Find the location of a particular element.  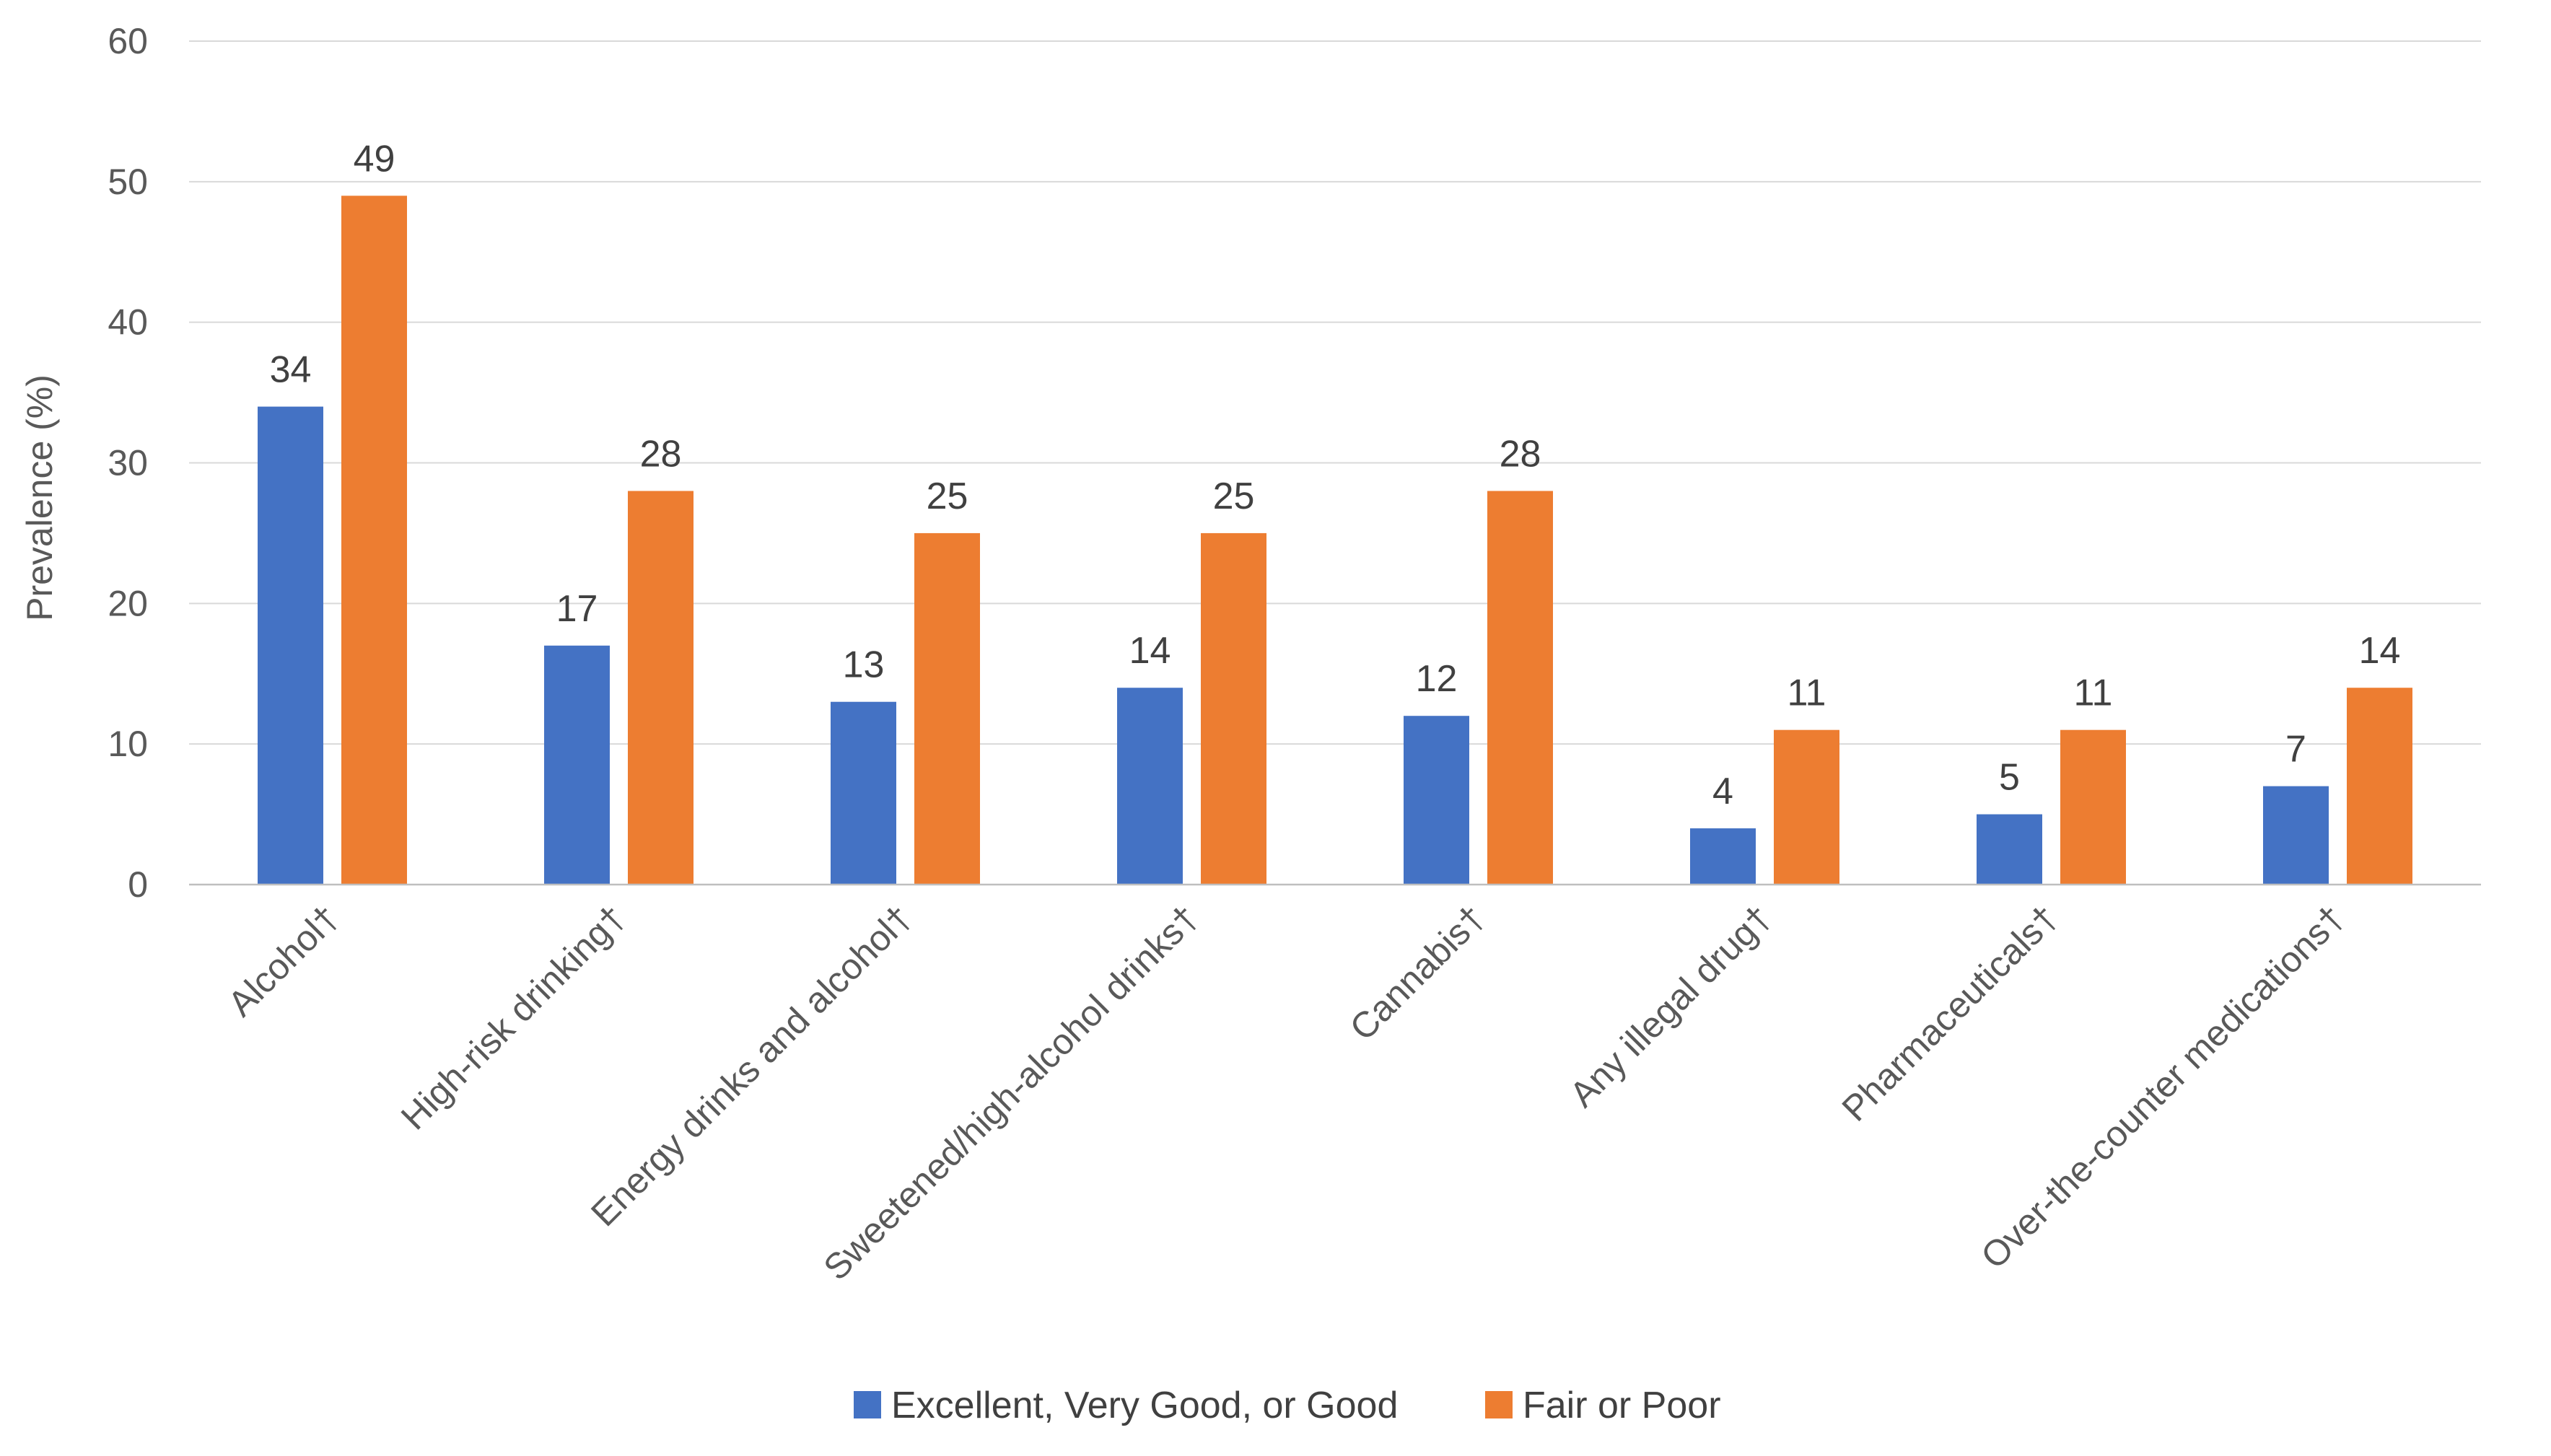

legend-label: Fair or Poor is located at coordinates (1622, 1405).